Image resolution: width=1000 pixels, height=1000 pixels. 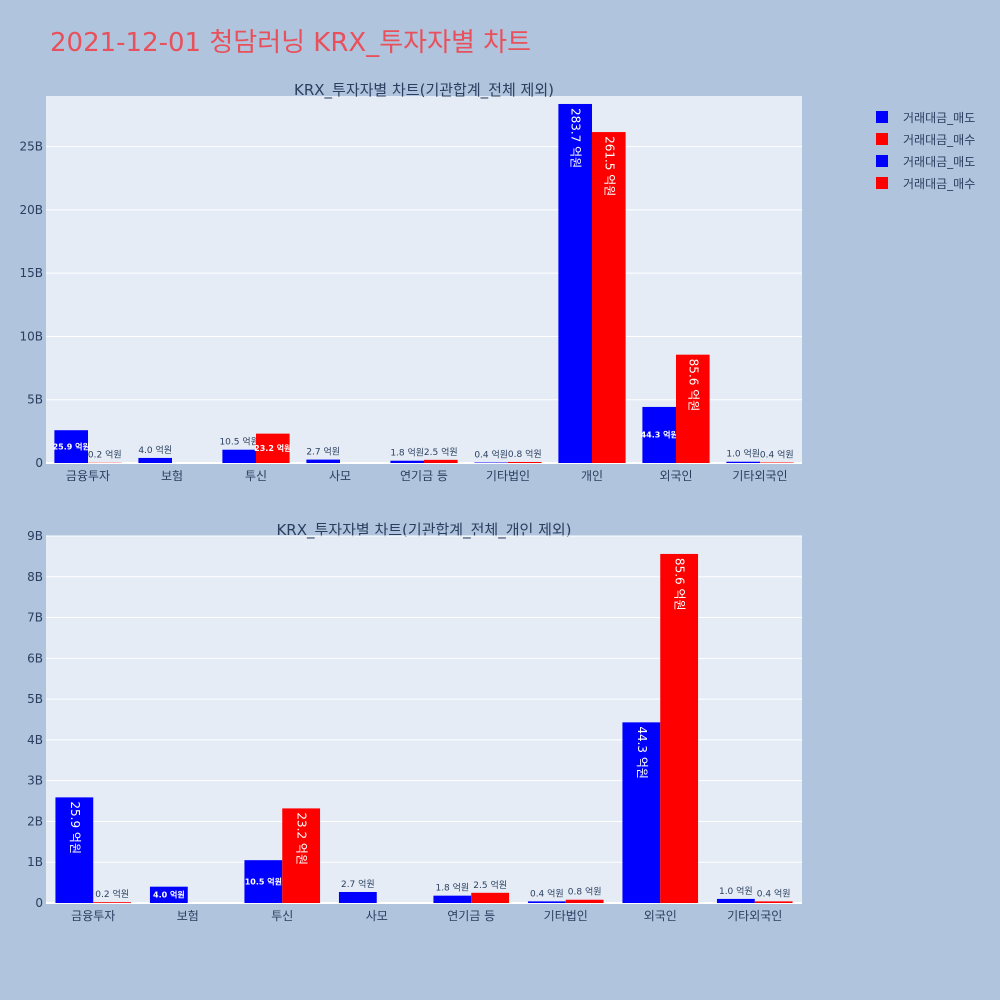 I want to click on data-label: 85.6 억원, so click(x=693, y=385).